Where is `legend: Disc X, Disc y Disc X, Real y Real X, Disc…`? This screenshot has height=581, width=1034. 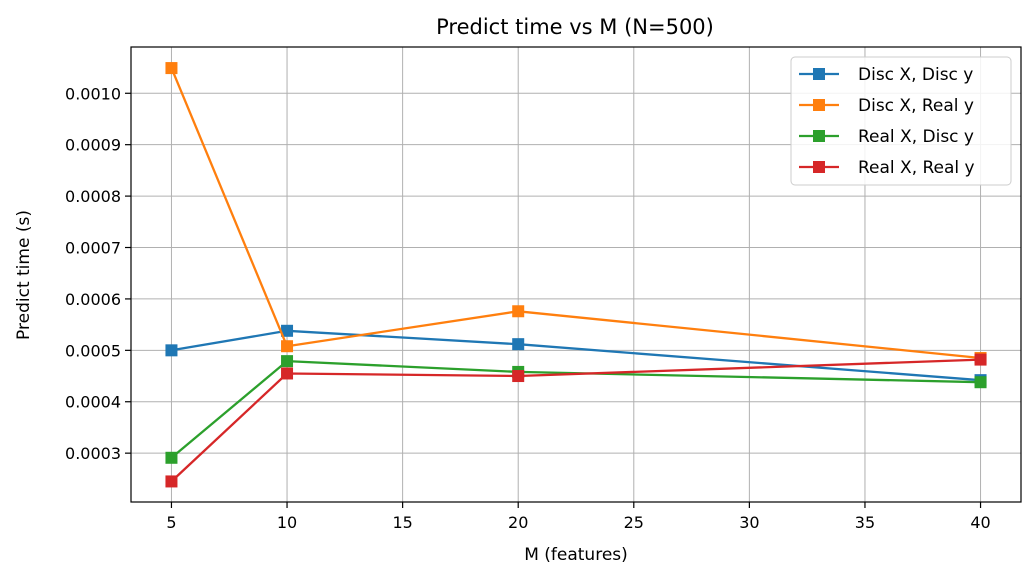
legend: Disc X, Disc y Disc X, Real y Real X, Disc… is located at coordinates (901, 121).